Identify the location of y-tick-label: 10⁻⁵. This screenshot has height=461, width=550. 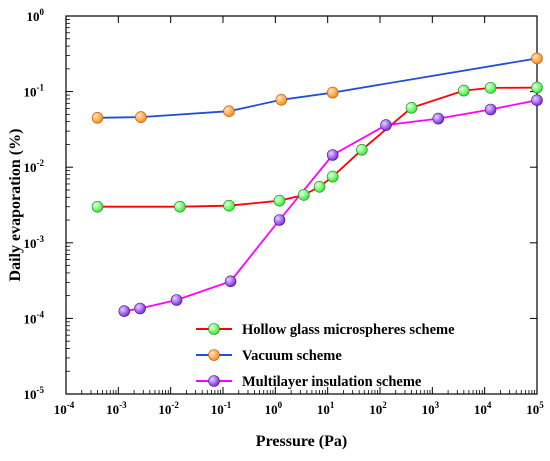
(34, 393).